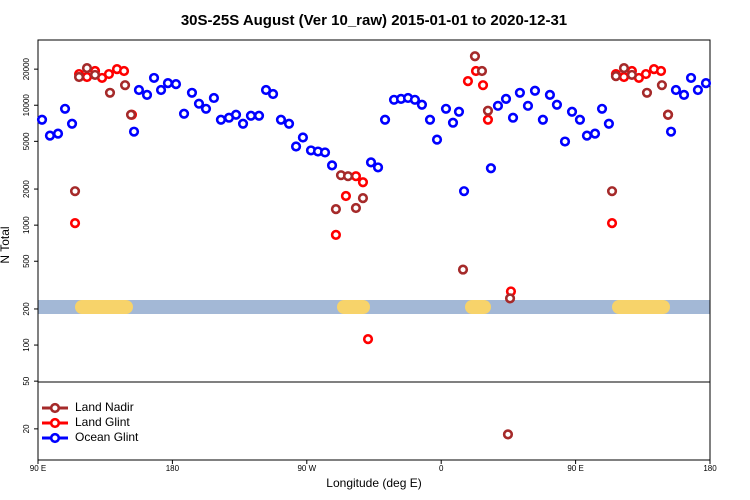 Image resolution: width=750 pixels, height=500 pixels. What do you see at coordinates (441, 468) in the screenshot?
I see `x-tick-label: 0` at bounding box center [441, 468].